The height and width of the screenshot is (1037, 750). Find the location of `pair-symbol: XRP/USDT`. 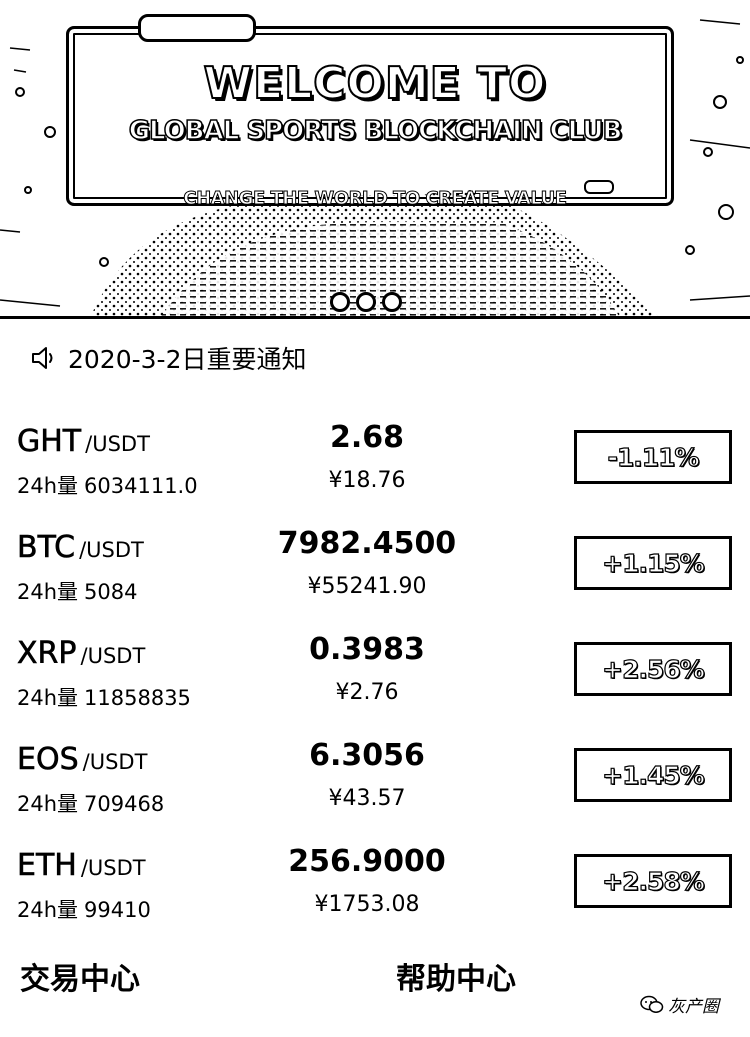

pair-symbol: XRP/USDT is located at coordinates (81, 654).